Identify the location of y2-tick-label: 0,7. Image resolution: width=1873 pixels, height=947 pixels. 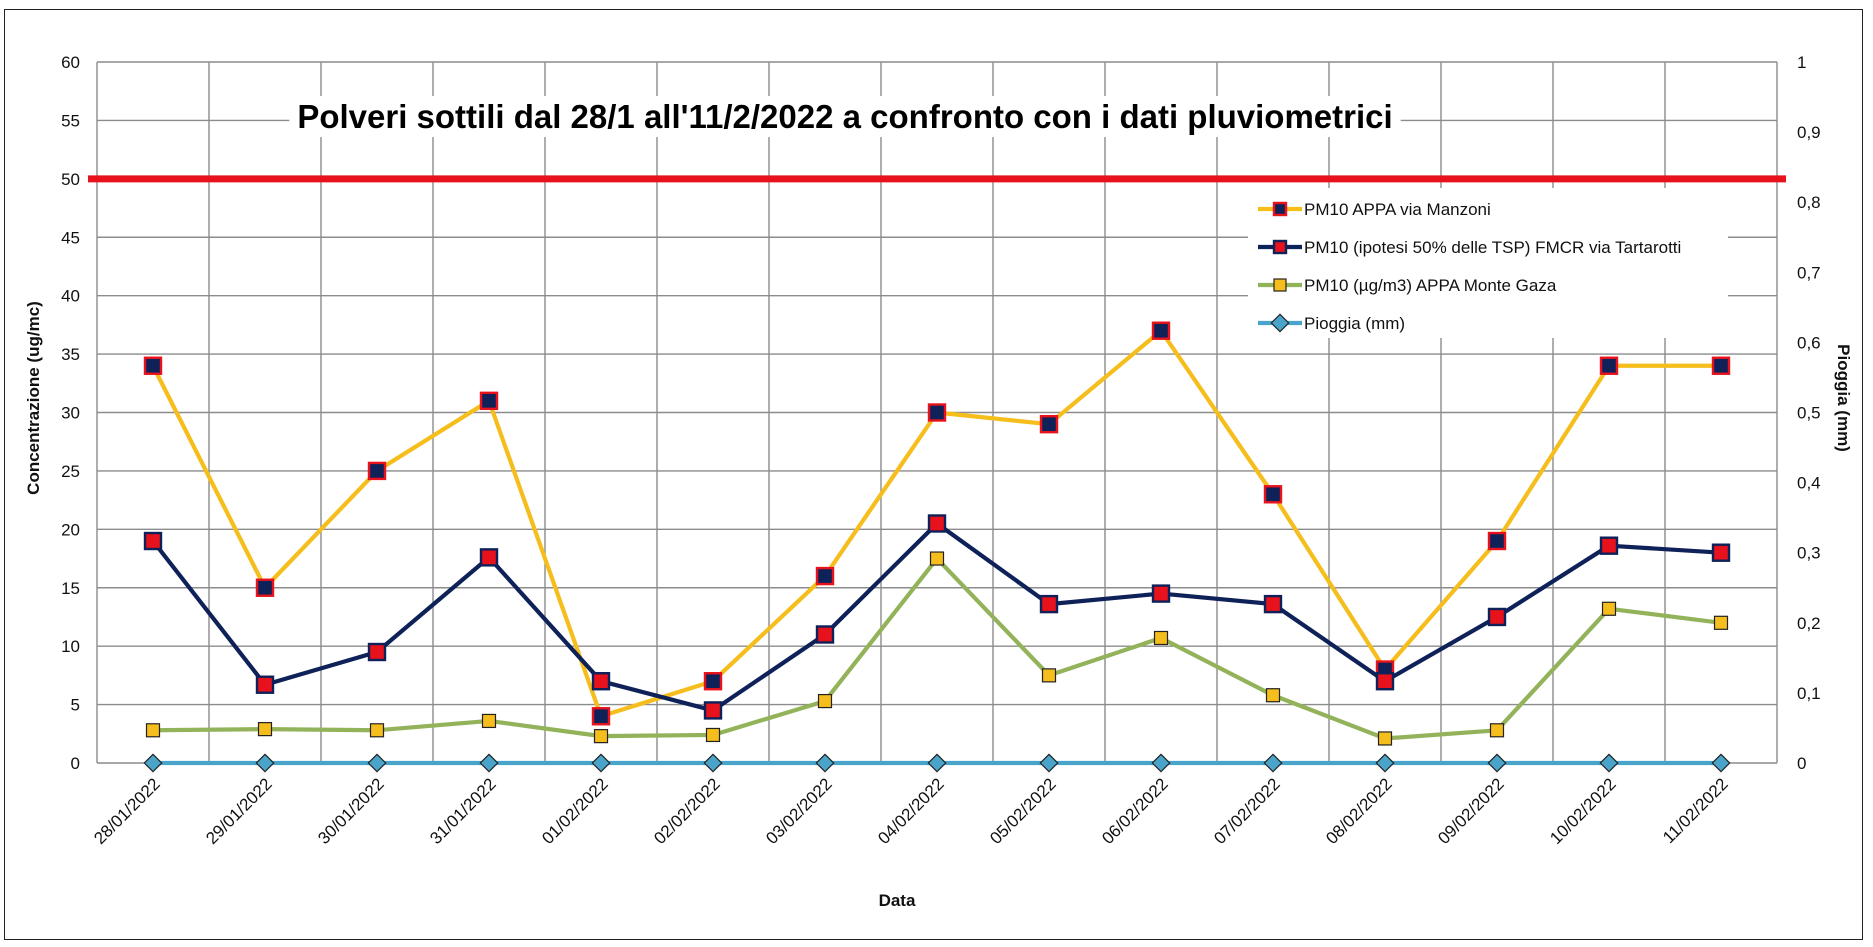
(1809, 272).